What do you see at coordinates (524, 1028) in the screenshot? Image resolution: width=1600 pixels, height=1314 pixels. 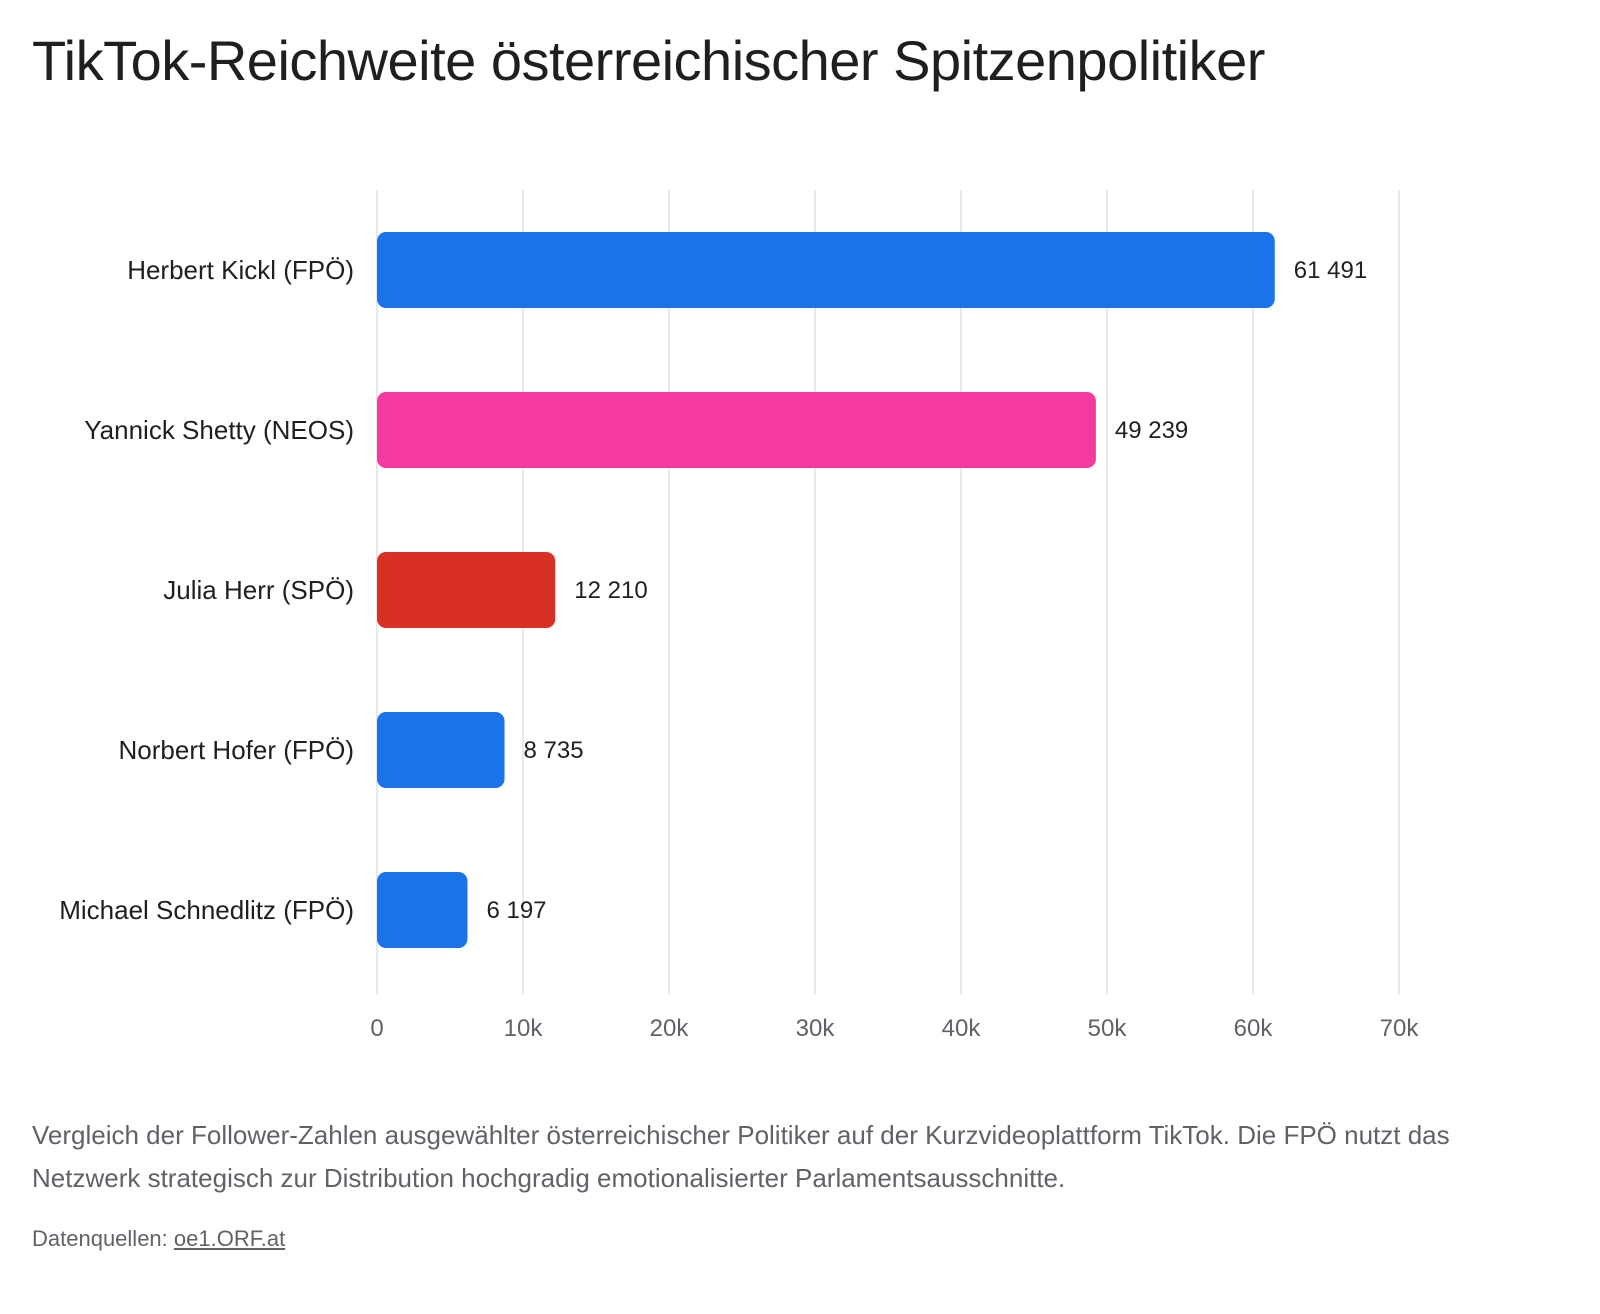 I see `x-tick-label: 10k` at bounding box center [524, 1028].